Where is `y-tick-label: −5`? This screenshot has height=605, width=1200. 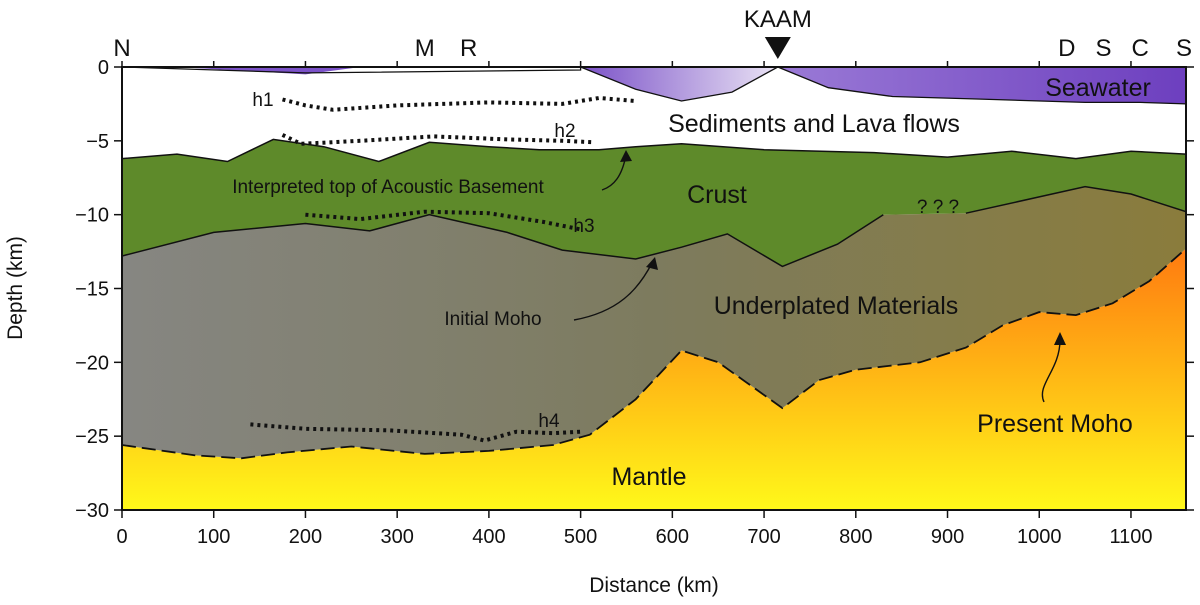
y-tick-label: −5 is located at coordinates (97, 142).